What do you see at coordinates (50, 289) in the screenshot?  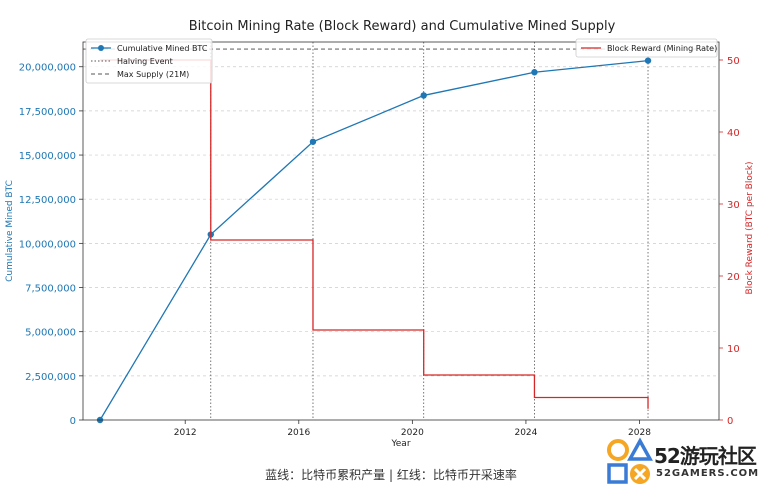 I see `y-left-tick-label: 7,500,000` at bounding box center [50, 289].